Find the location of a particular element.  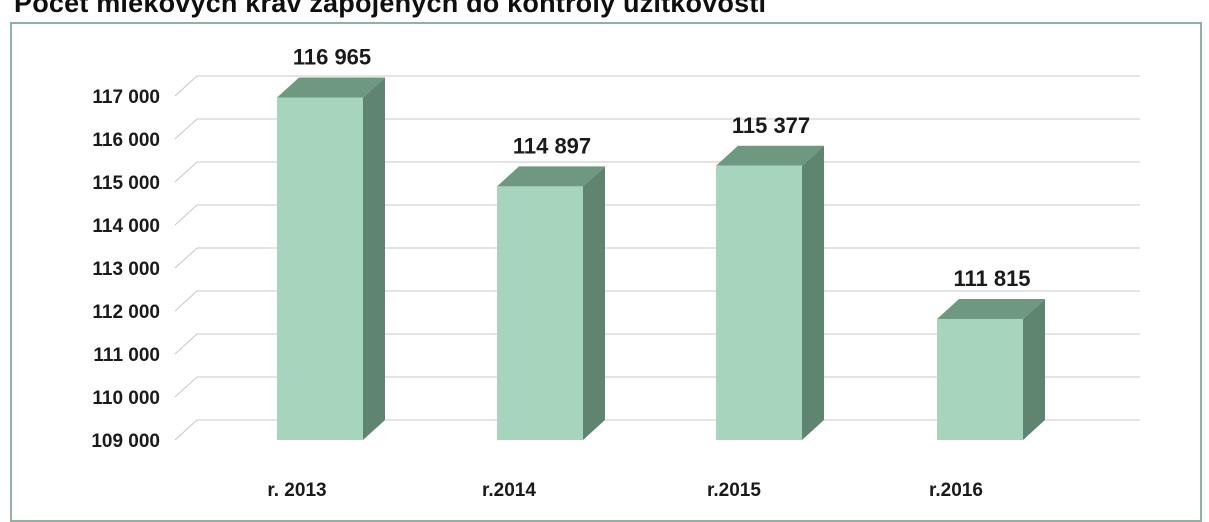

y-tick-label: 116 000 is located at coordinates (126, 140).